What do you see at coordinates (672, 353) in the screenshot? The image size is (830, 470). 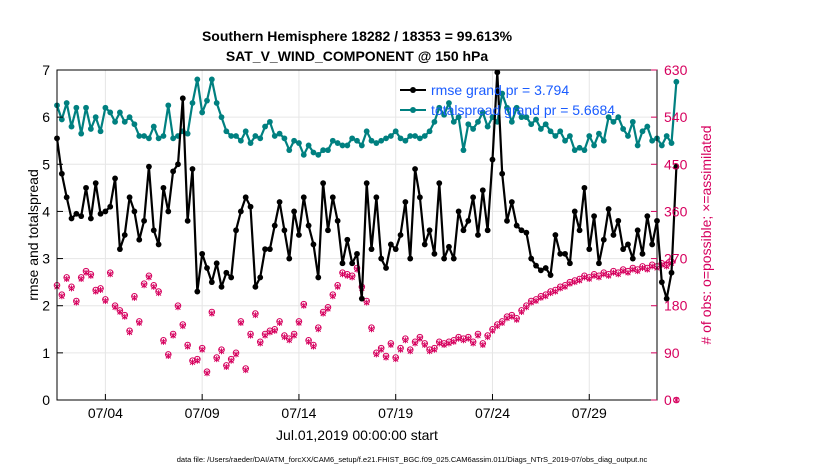 I see `y2-tick-label: 90` at bounding box center [672, 353].